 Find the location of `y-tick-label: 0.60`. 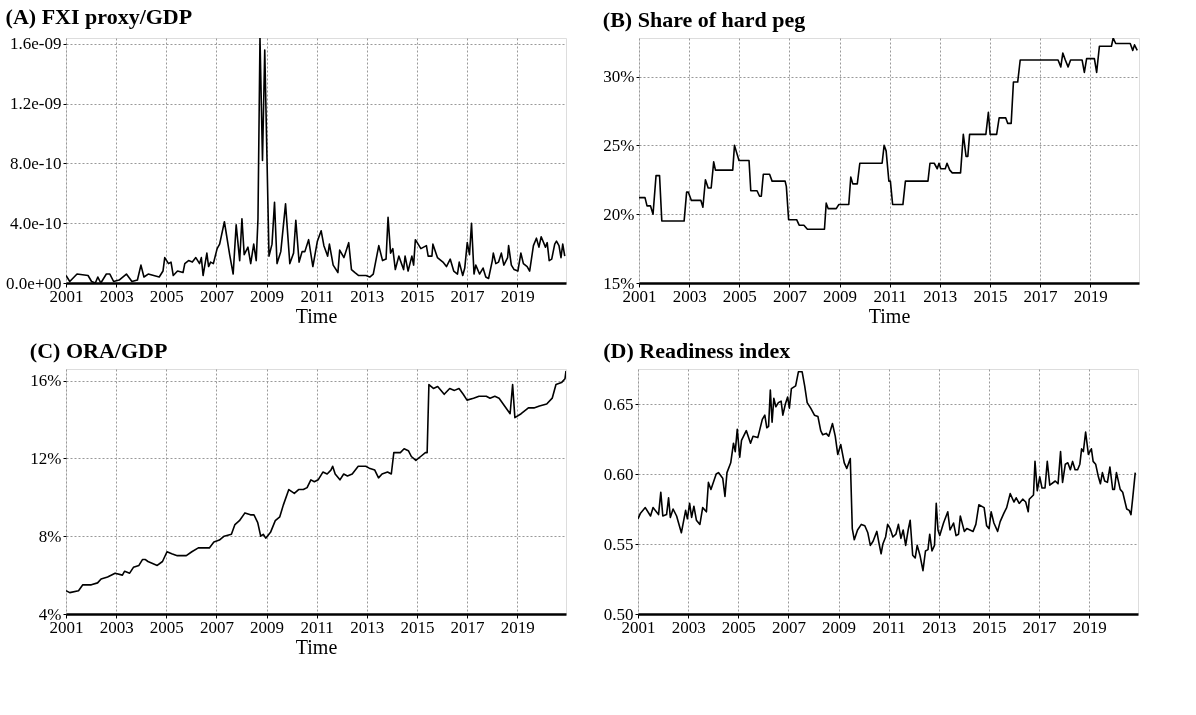

y-tick-label: 0.60 is located at coordinates (618, 474).